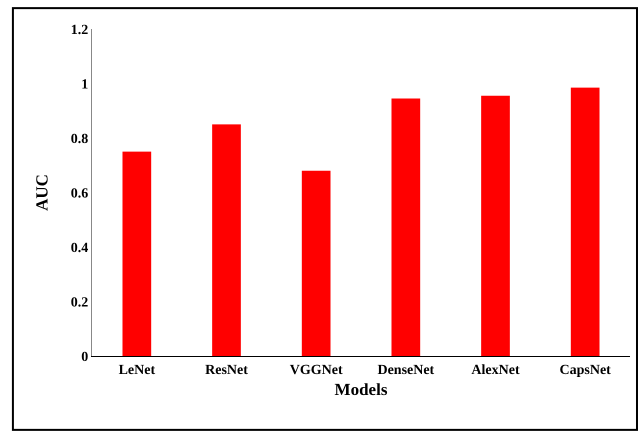 The width and height of the screenshot is (643, 436). What do you see at coordinates (361, 390) in the screenshot?
I see `x-axis-title: Models` at bounding box center [361, 390].